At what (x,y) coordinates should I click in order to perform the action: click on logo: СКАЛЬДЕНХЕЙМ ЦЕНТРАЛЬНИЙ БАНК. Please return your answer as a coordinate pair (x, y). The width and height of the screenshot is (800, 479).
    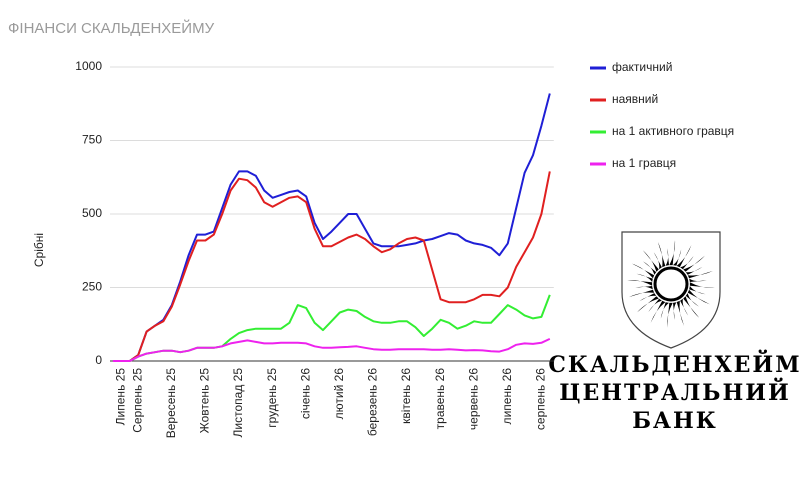
    Looking at the image, I should click on (674, 332).